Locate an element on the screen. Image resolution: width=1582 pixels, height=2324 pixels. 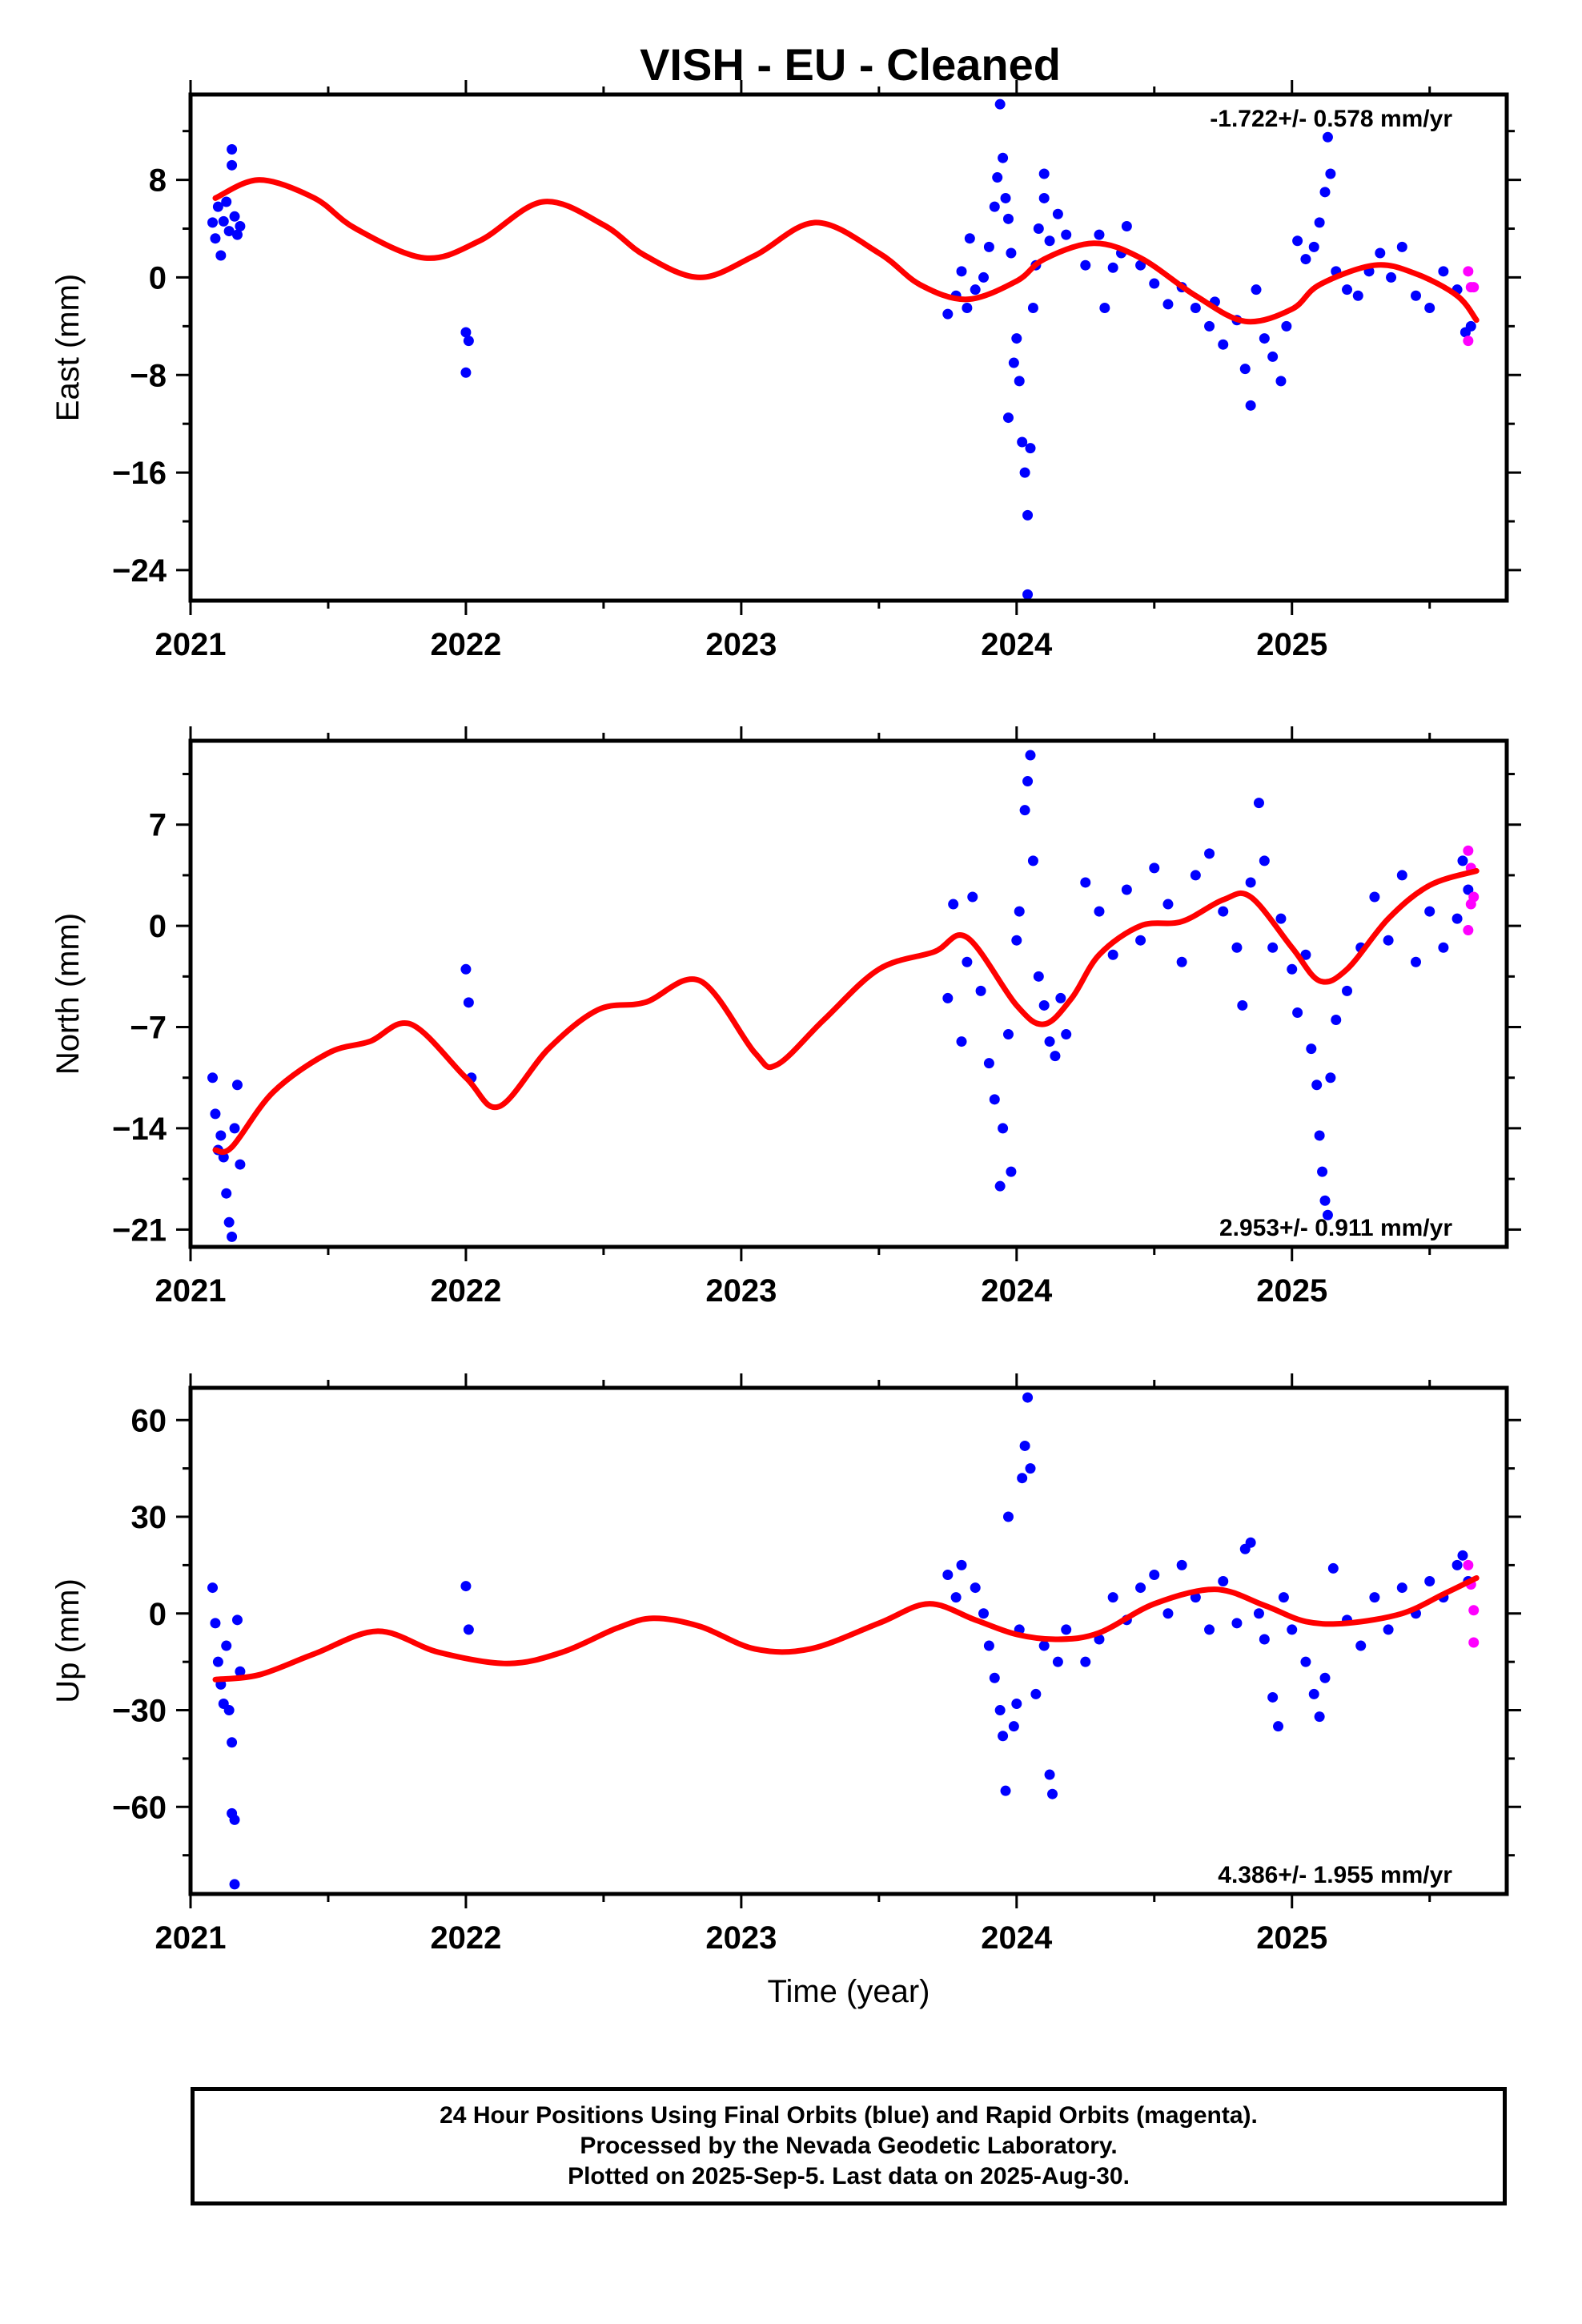
x-tick-label: 2023 is located at coordinates (741, 644).